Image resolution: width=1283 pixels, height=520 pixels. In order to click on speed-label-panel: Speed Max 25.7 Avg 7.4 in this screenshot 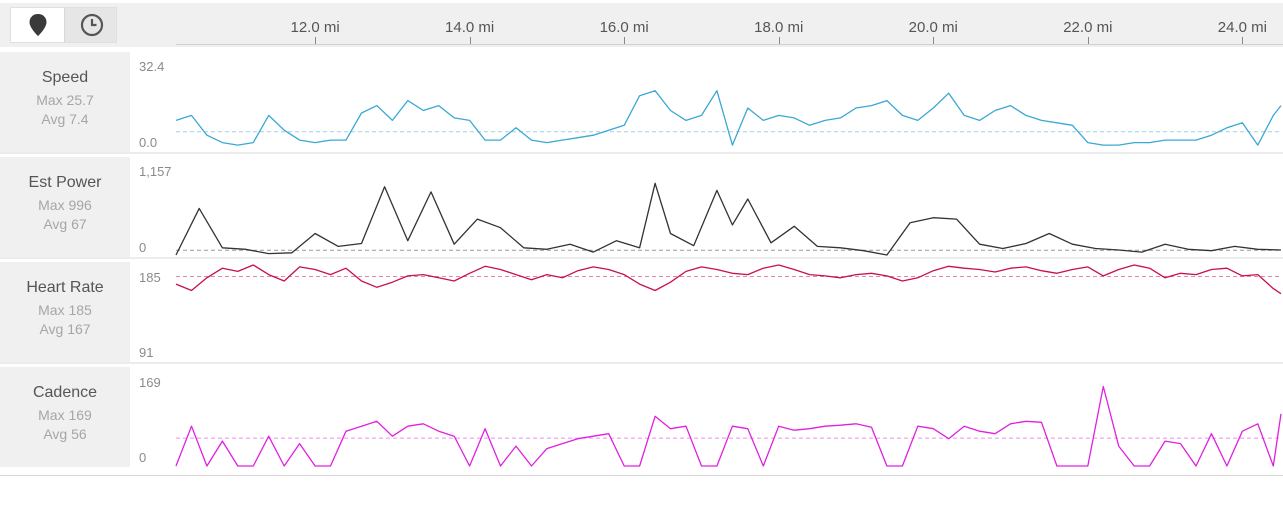, I will do `click(65, 102)`.